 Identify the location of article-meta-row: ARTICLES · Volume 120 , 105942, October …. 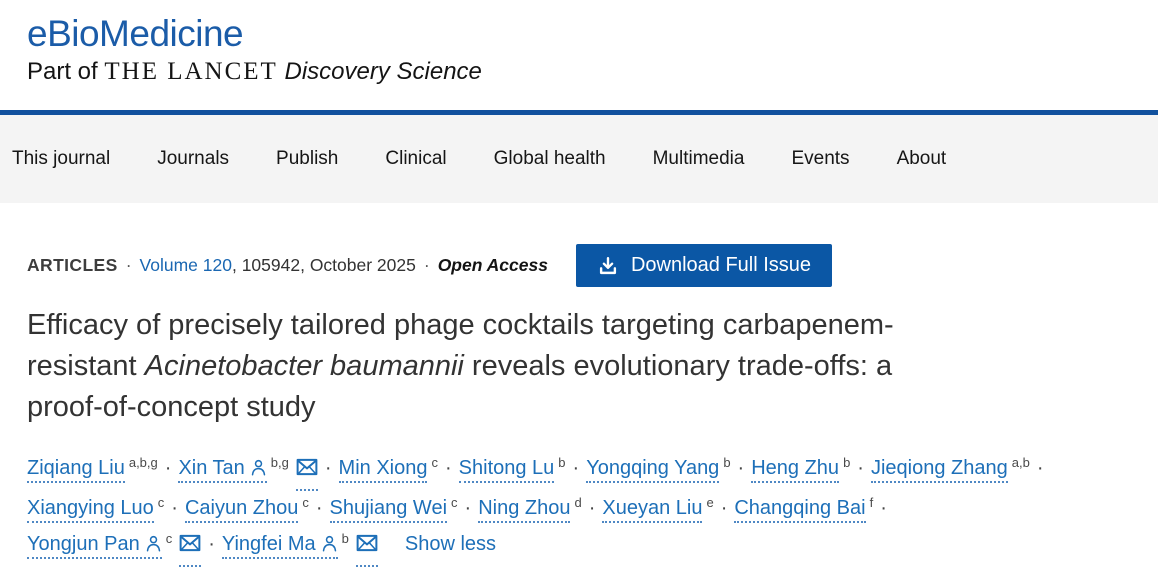
(574, 265).